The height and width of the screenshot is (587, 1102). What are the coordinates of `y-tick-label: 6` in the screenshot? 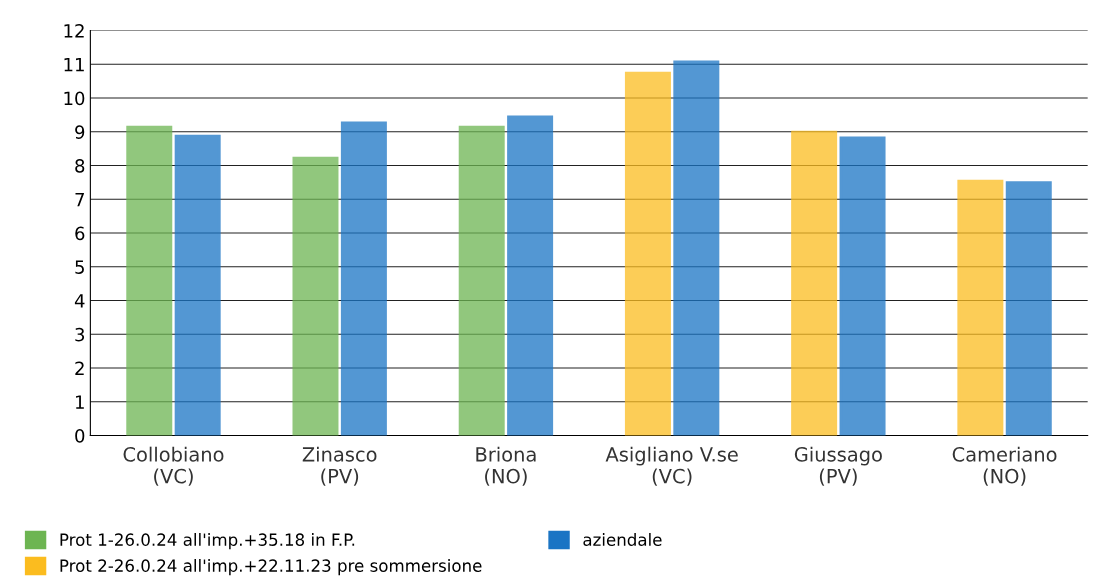 It's located at (80, 233).